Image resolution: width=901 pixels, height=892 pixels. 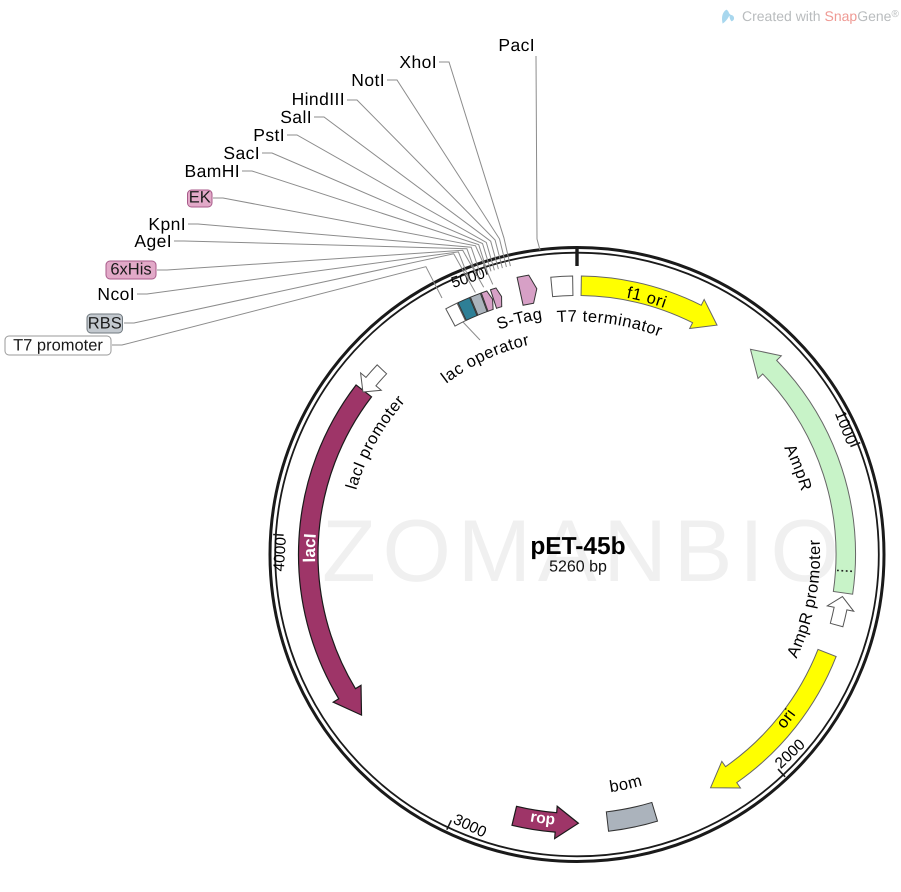 I want to click on svg-text: AgeI, so click(x=153, y=241).